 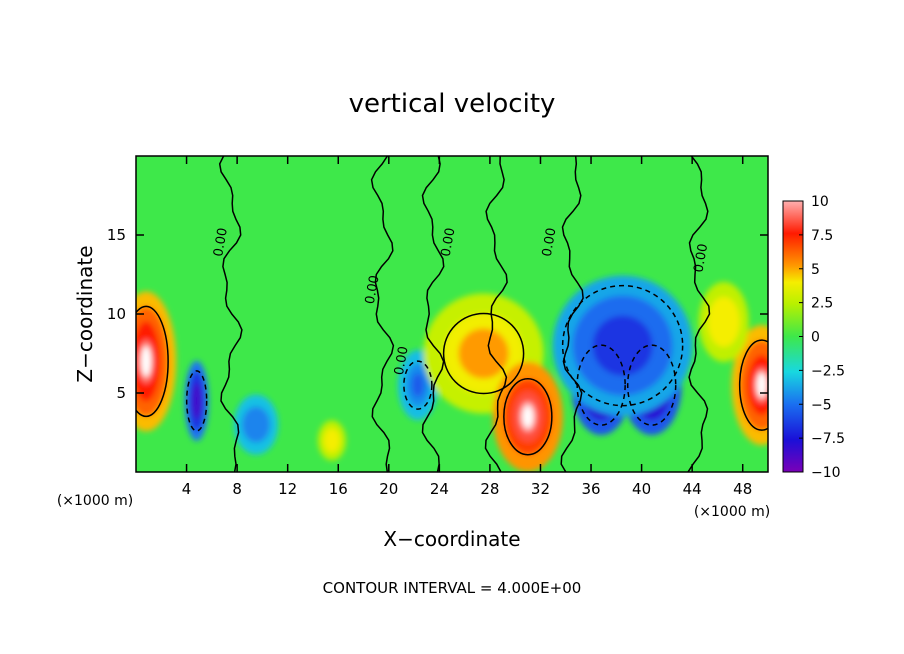 I want to click on x-unit-right: (×1000 m), so click(x=732, y=512).